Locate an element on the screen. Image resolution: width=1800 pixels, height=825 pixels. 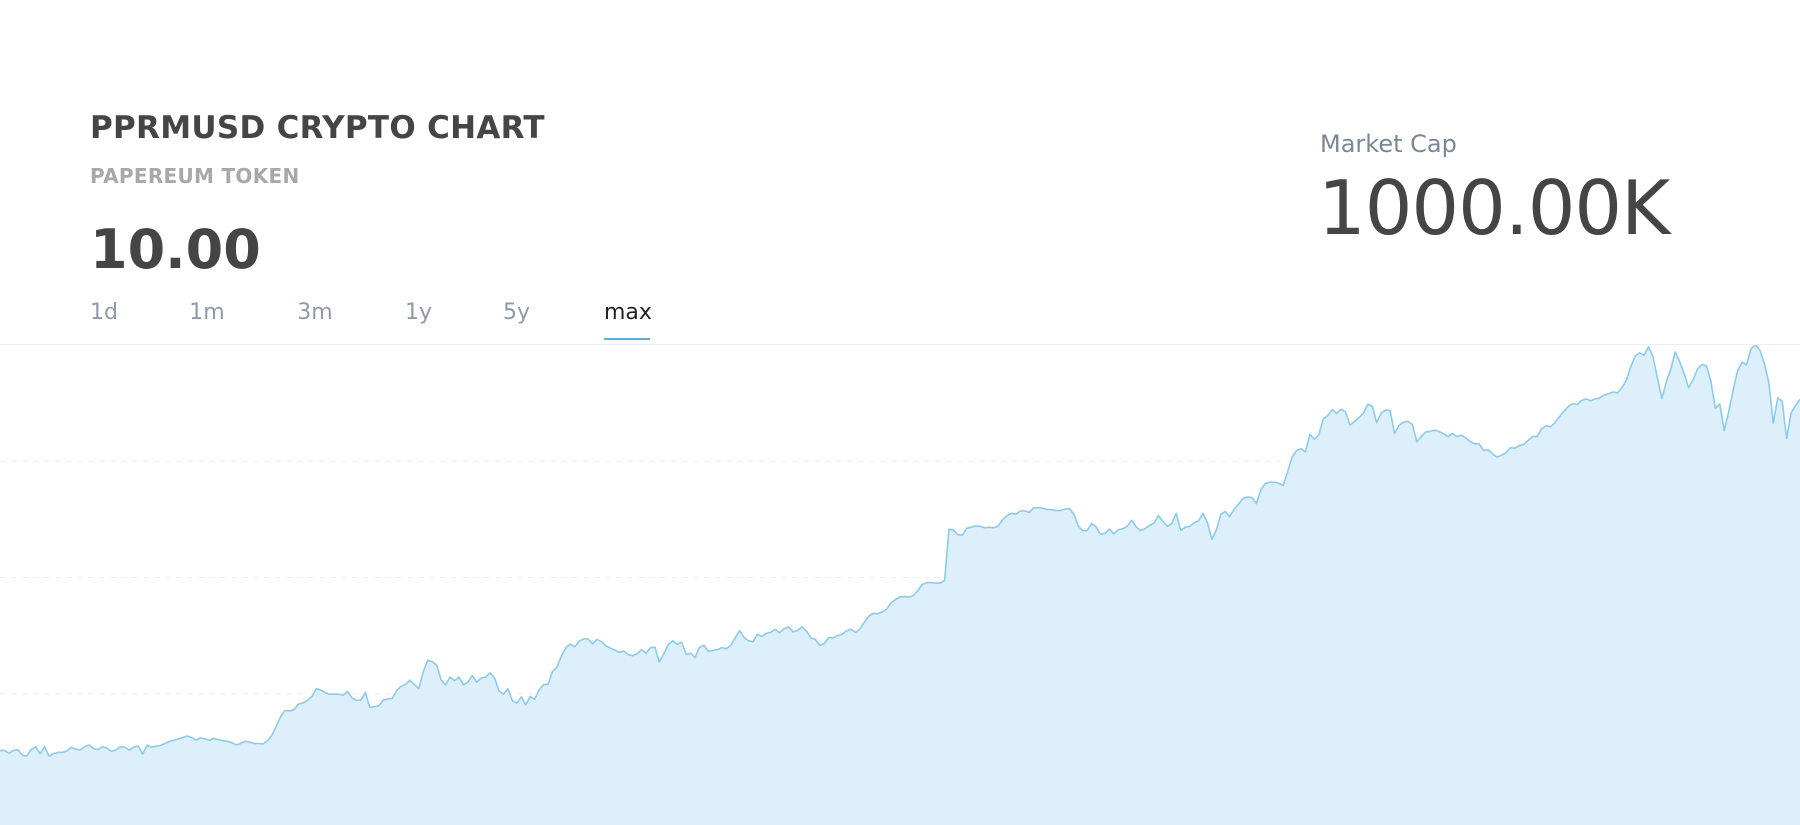
token-name: PAPEREUM TOKEN is located at coordinates (195, 176).